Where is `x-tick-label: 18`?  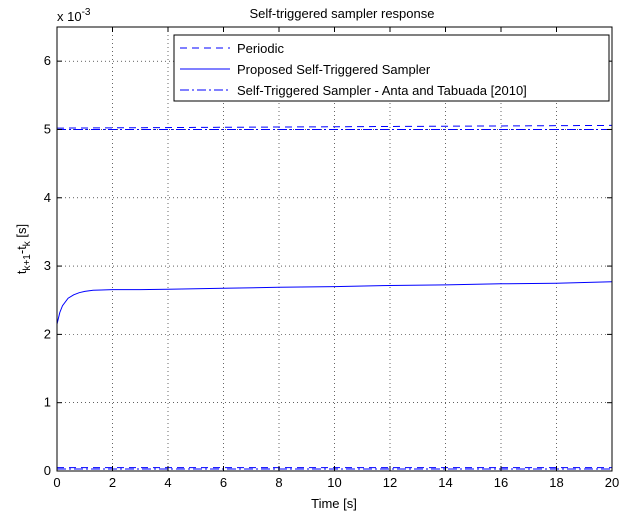
x-tick-label: 18 is located at coordinates (556, 482).